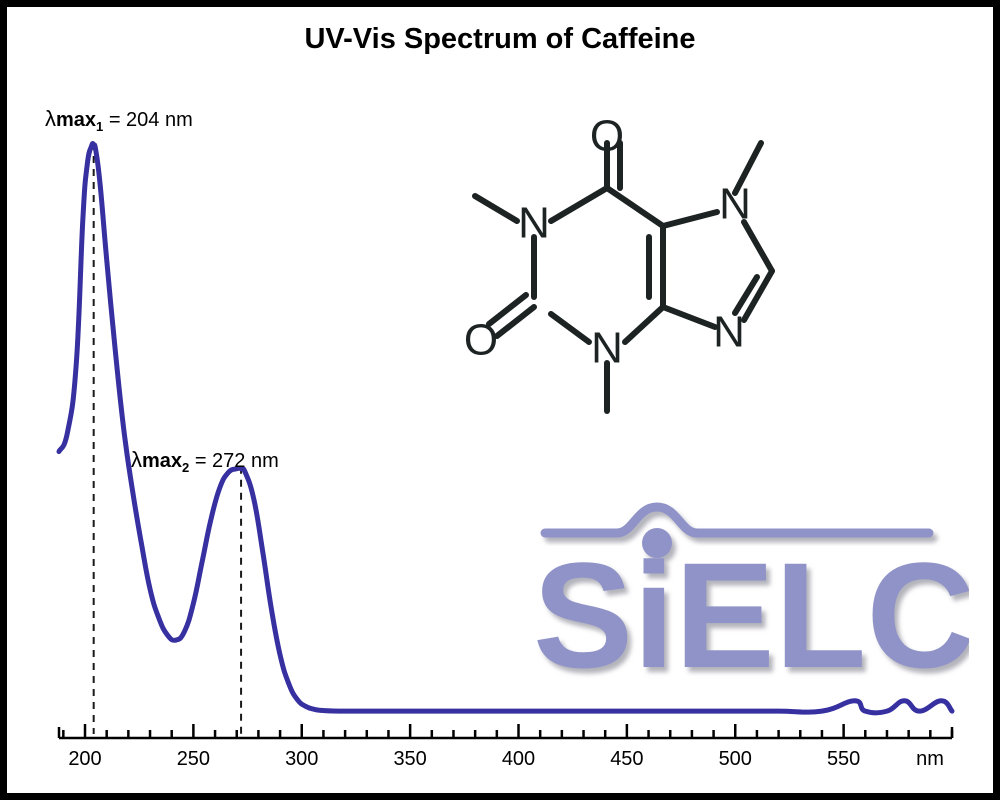 This screenshot has height=800, width=1000. What do you see at coordinates (657, 543) in the screenshot?
I see `logo-i-dot` at bounding box center [657, 543].